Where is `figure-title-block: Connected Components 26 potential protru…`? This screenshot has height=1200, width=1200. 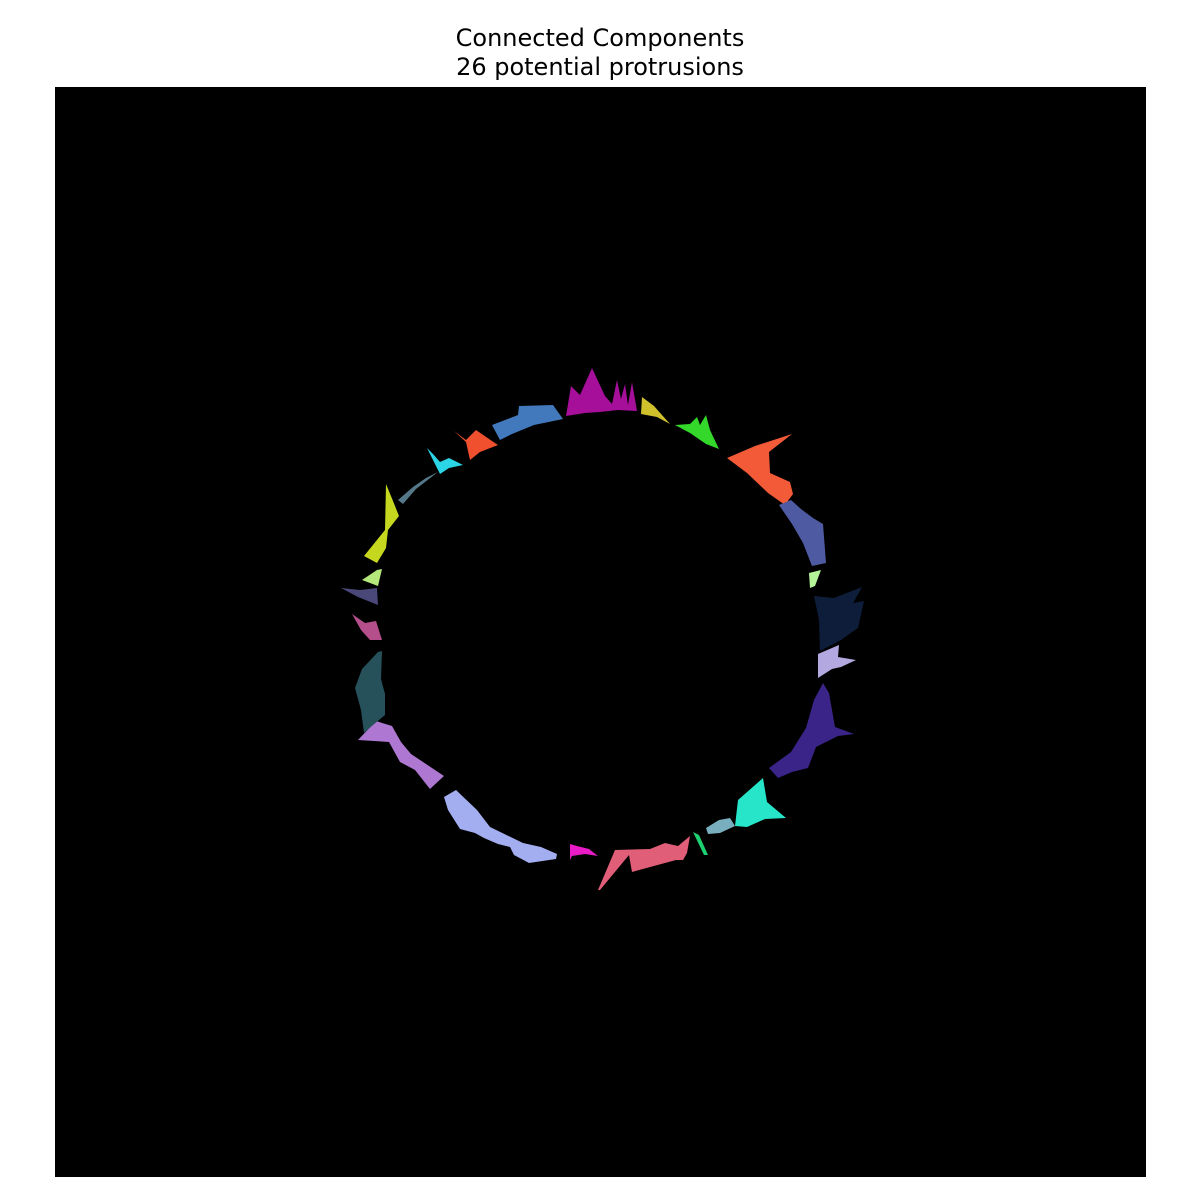 figure-title-block: Connected Components 26 potential protru… is located at coordinates (600, 53).